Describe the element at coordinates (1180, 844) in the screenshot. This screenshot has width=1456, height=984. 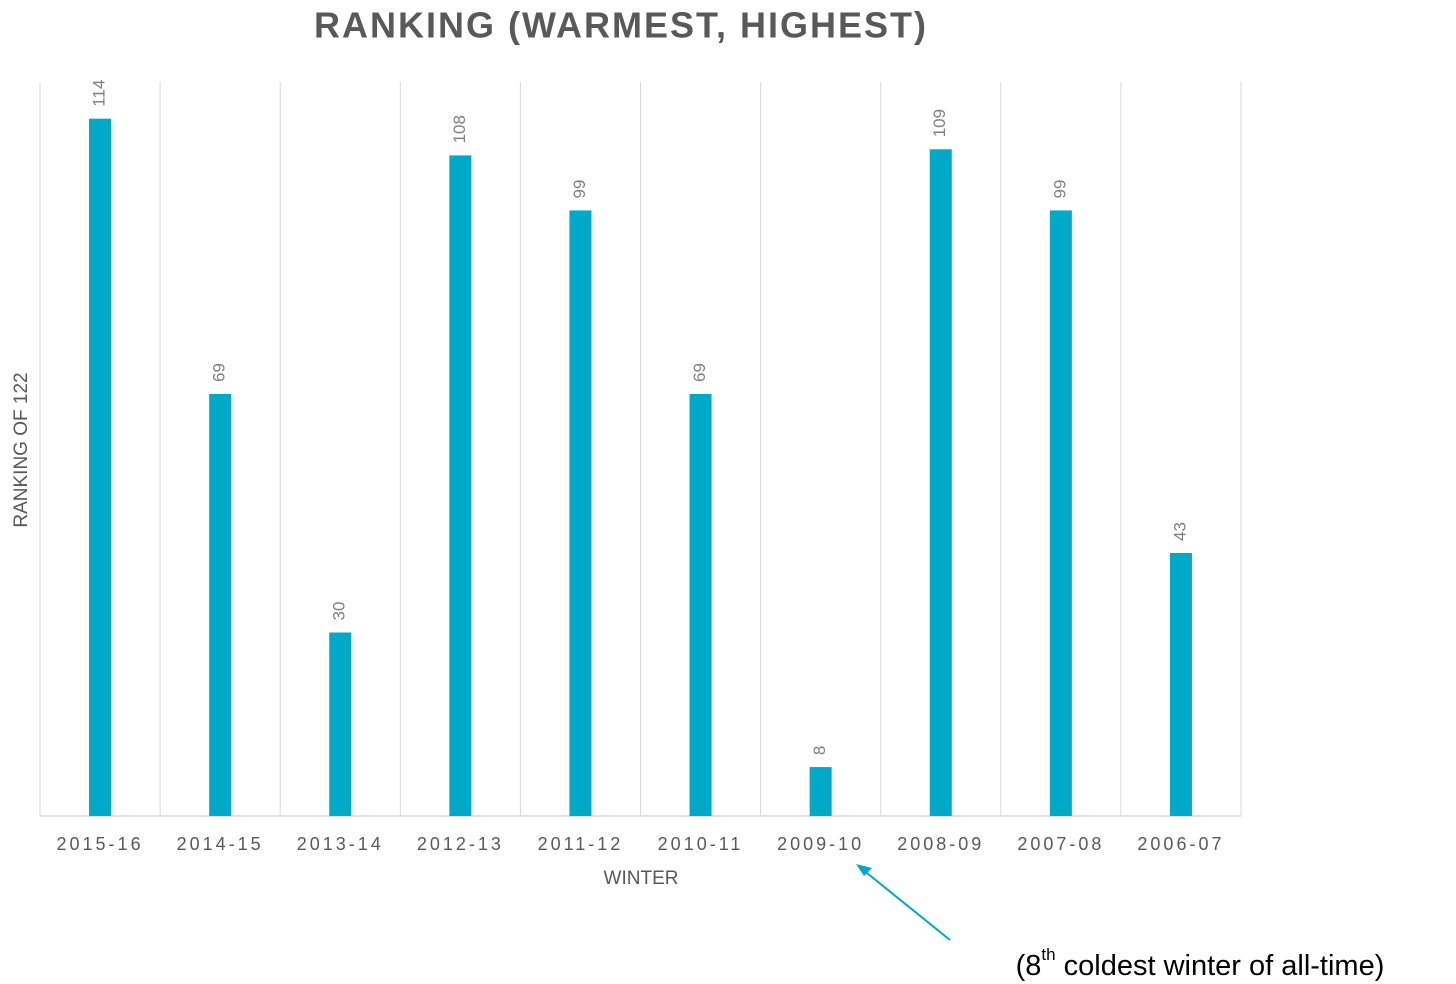
I see `x-tick-label: 2006-07` at that location.